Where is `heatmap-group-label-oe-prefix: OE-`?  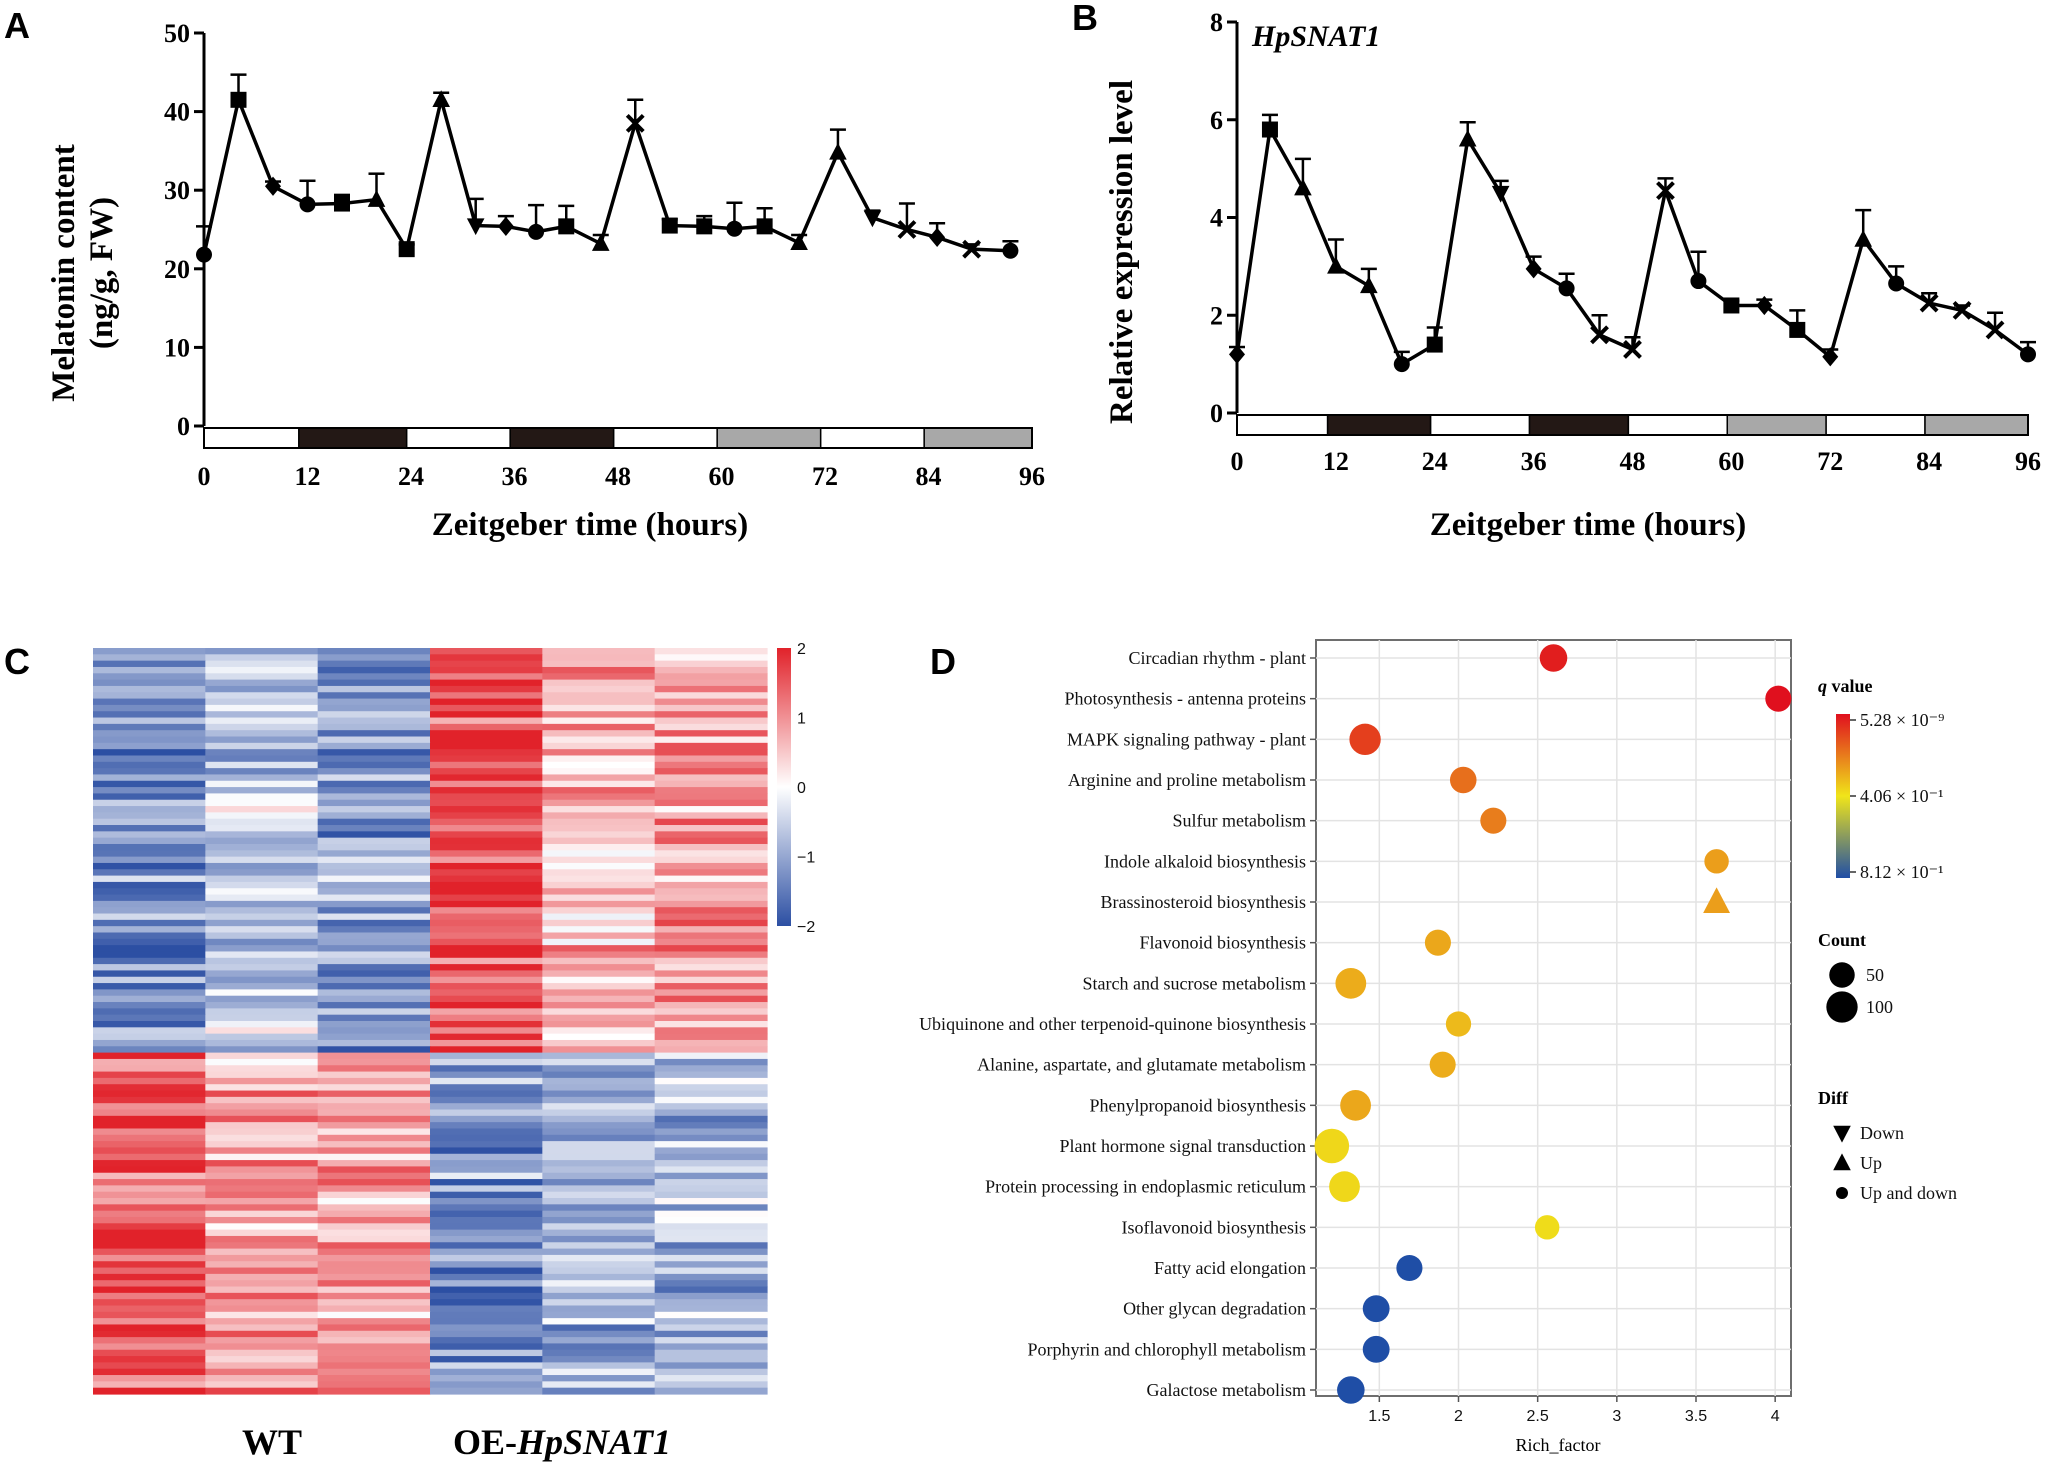 heatmap-group-label-oe-prefix: OE- is located at coordinates (485, 1442).